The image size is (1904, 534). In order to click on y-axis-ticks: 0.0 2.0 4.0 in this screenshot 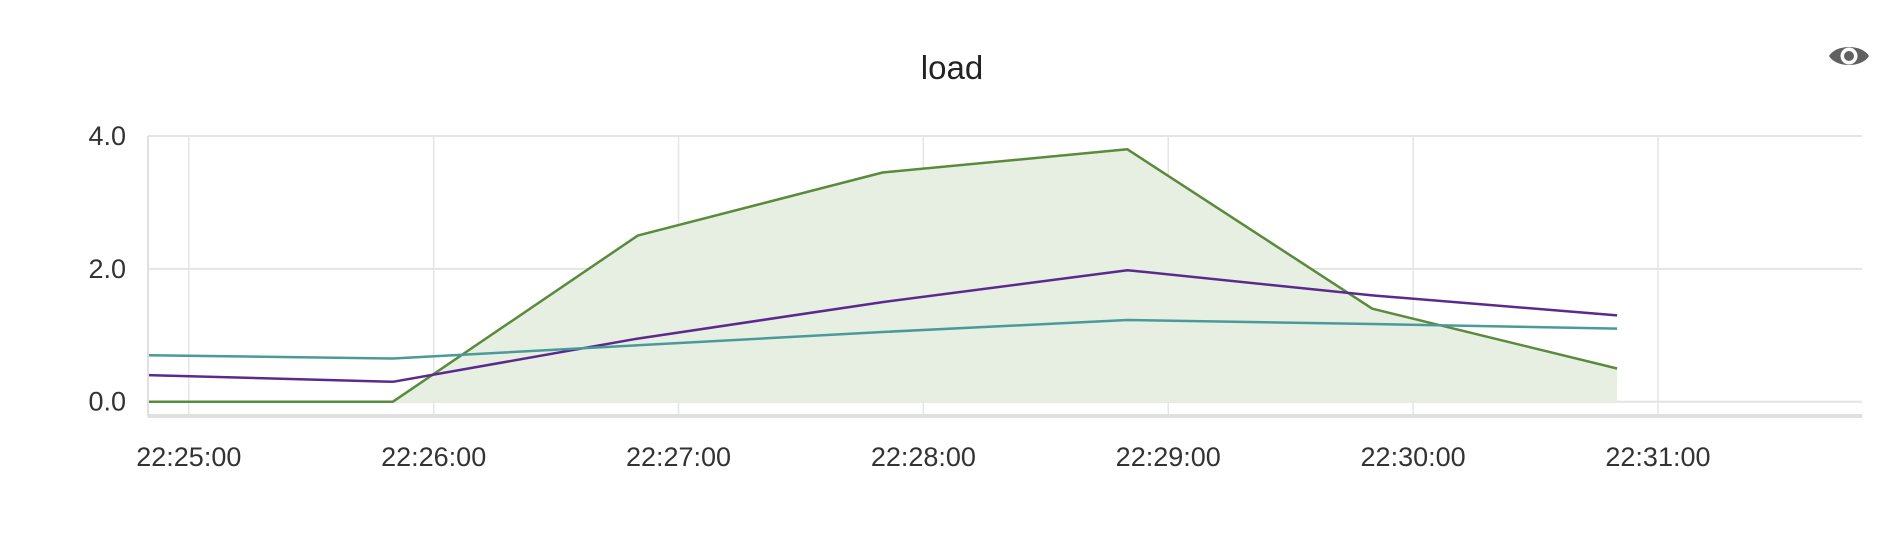, I will do `click(107, 269)`.